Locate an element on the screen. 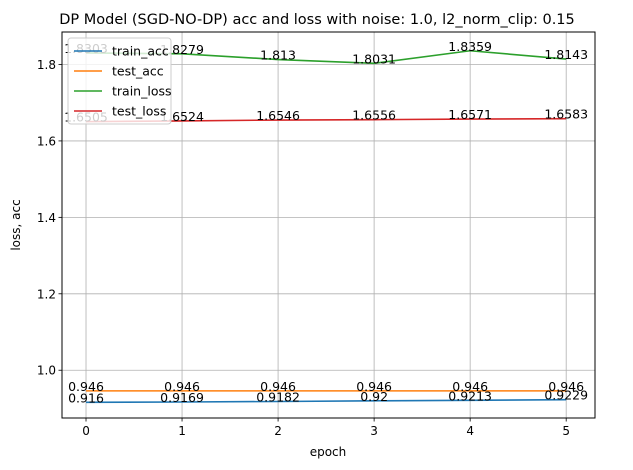 This screenshot has height=470, width=633. y-axis-label: loss, acc is located at coordinates (16, 224).